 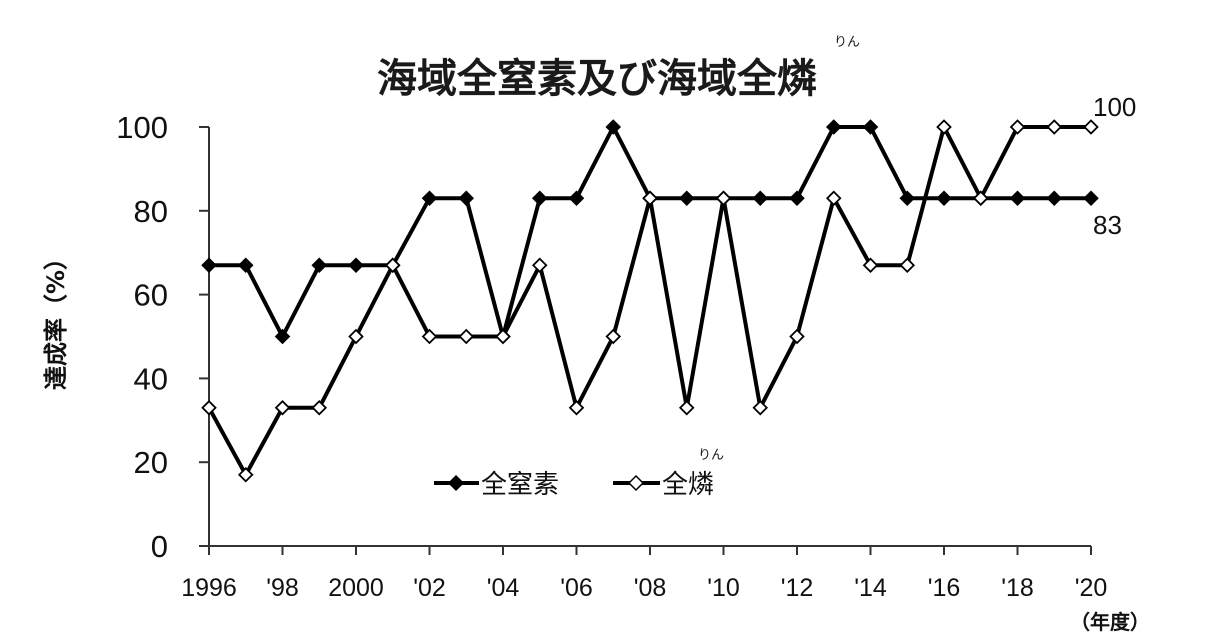 I want to click on x-axis-unit: （年度）, so click(x=1110, y=622).